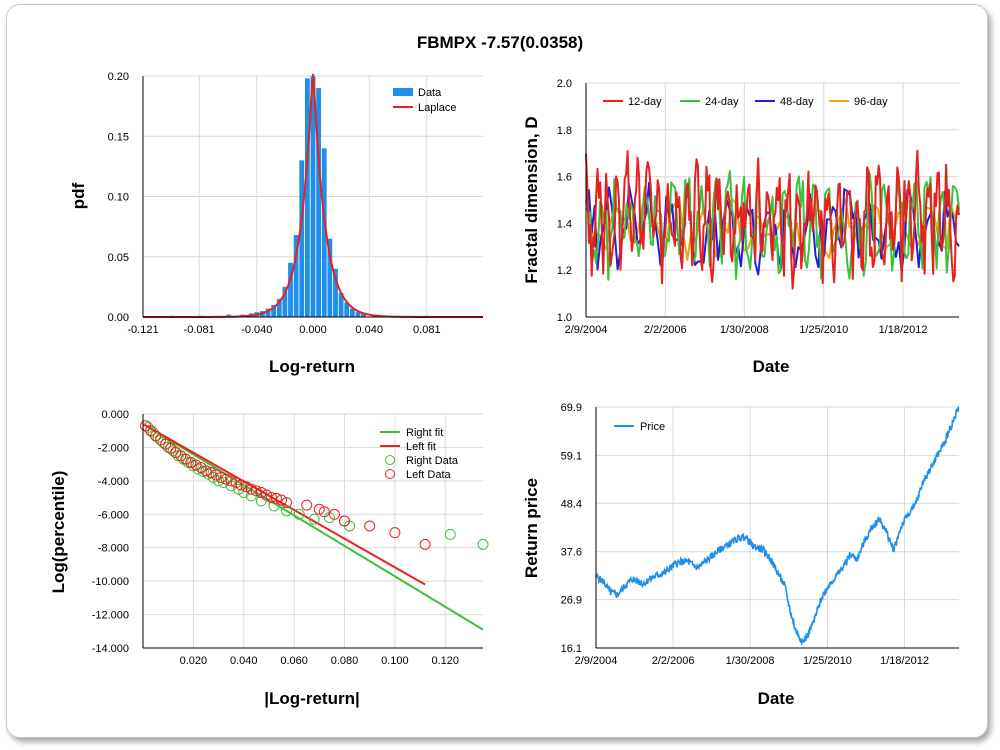  I want to click on pdf-x-tick: 0.000, so click(313, 330).